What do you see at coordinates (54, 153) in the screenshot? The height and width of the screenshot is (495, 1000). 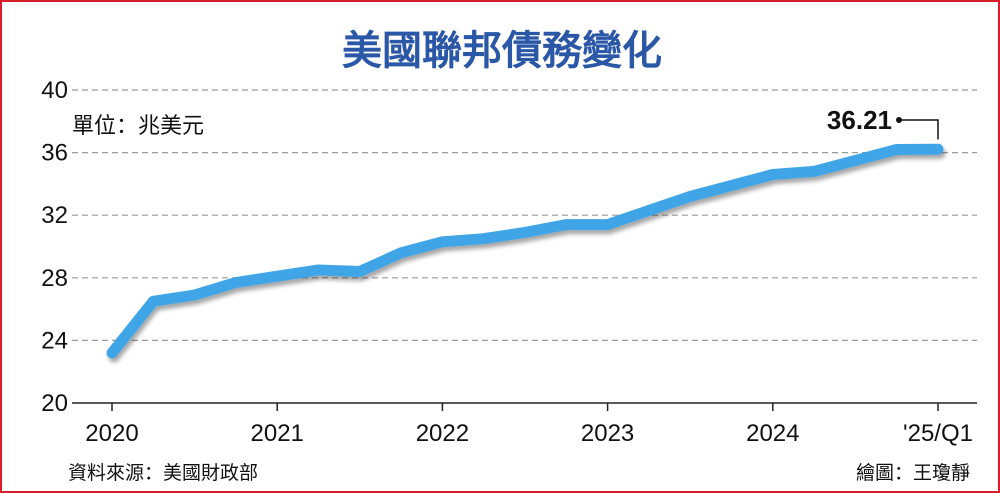 I see `y-tick-label: 36` at bounding box center [54, 153].